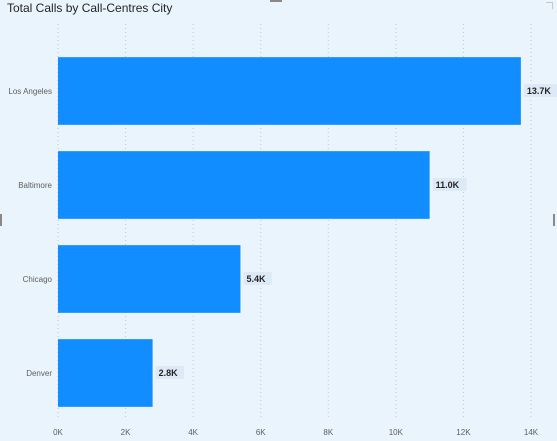 This screenshot has width=557, height=441. What do you see at coordinates (261, 432) in the screenshot?
I see `x-tick-label: 6K` at bounding box center [261, 432].